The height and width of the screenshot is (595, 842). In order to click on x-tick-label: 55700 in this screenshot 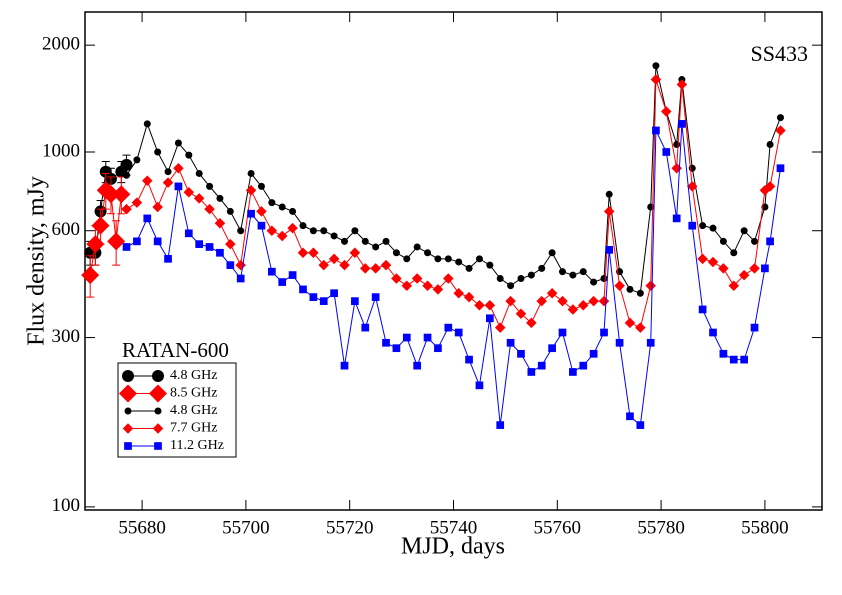, I will do `click(246, 527)`.